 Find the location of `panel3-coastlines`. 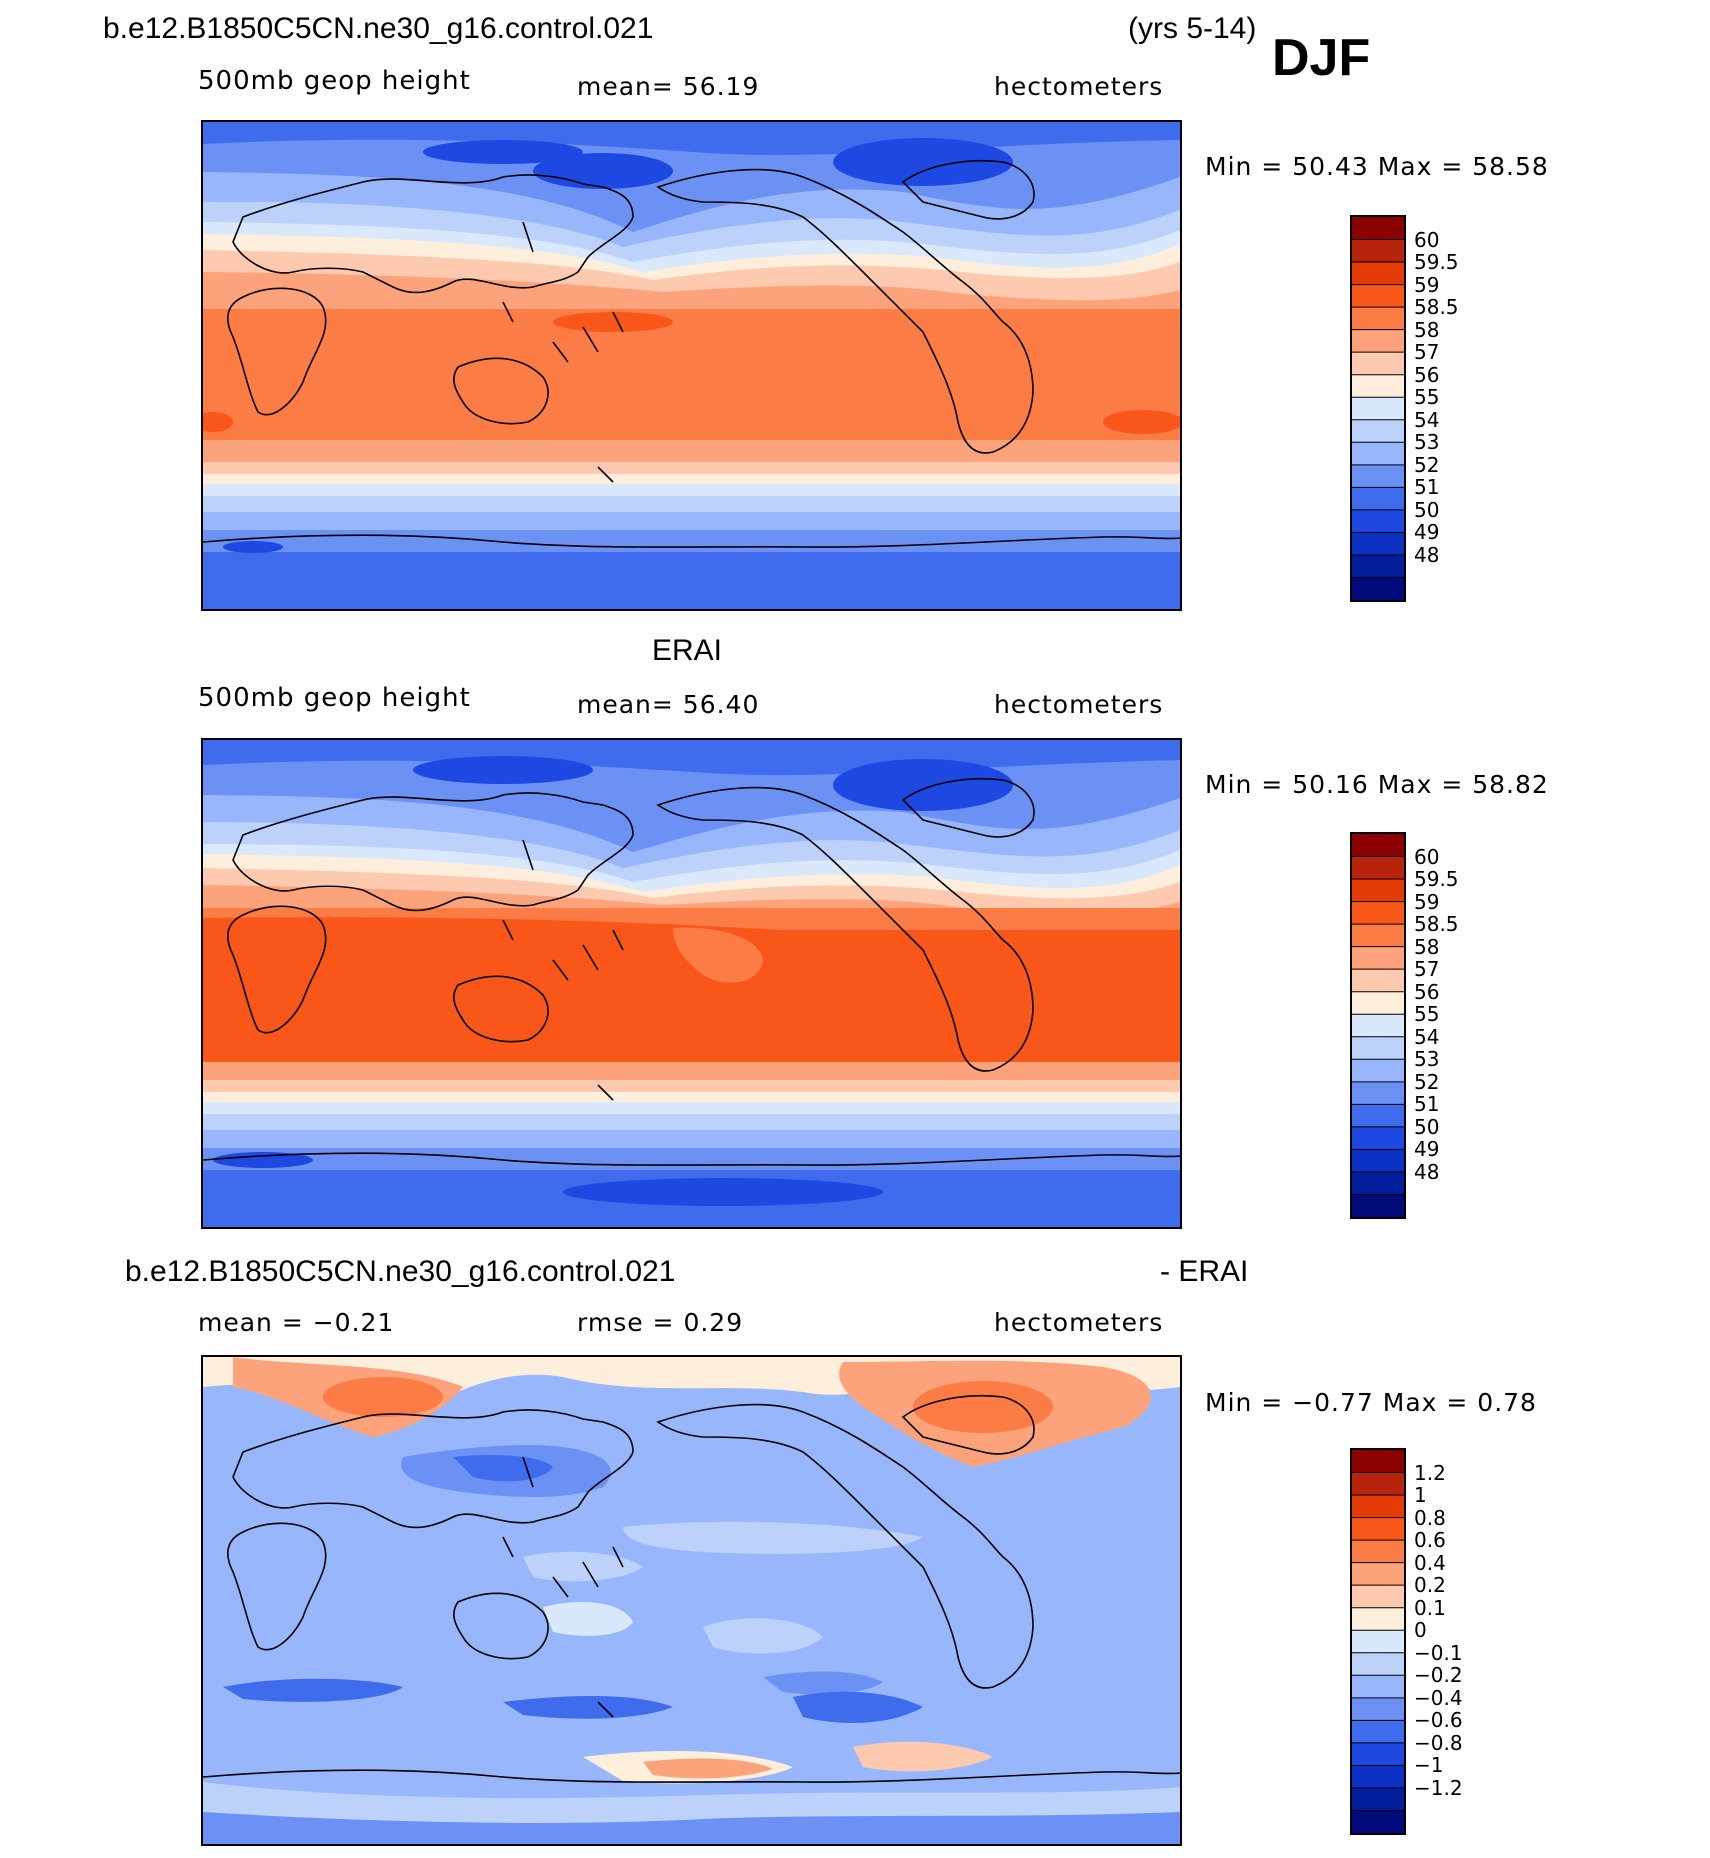

panel3-coastlines is located at coordinates (691, 1588).